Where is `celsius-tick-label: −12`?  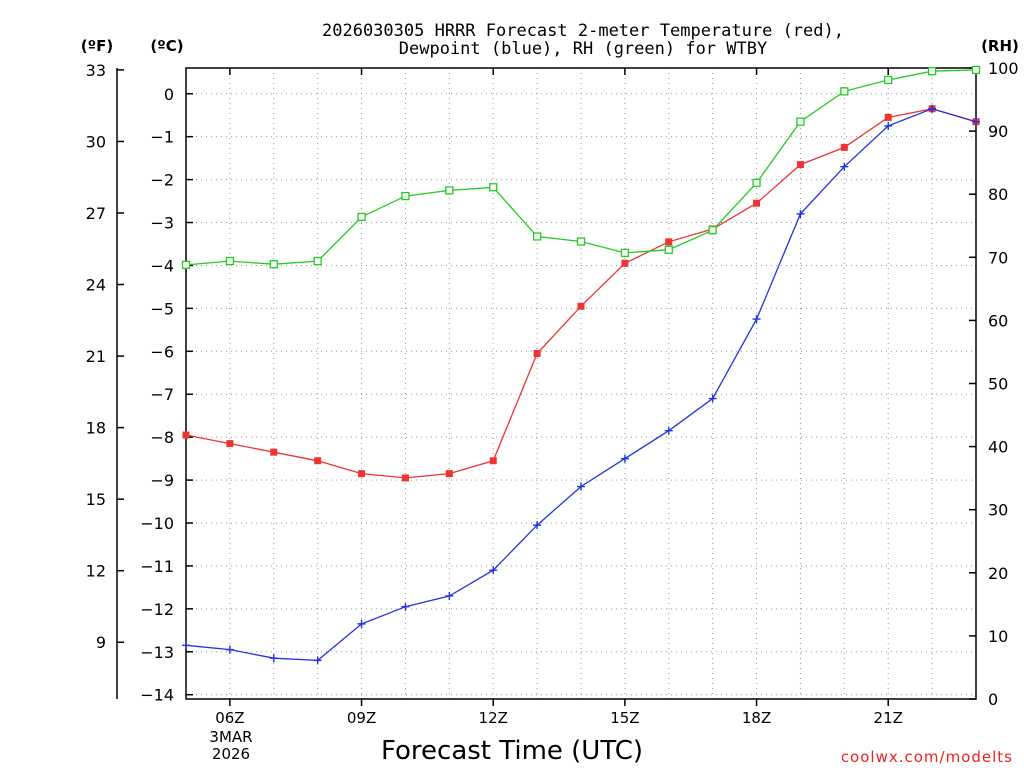 celsius-tick-label: −12 is located at coordinates (157, 609).